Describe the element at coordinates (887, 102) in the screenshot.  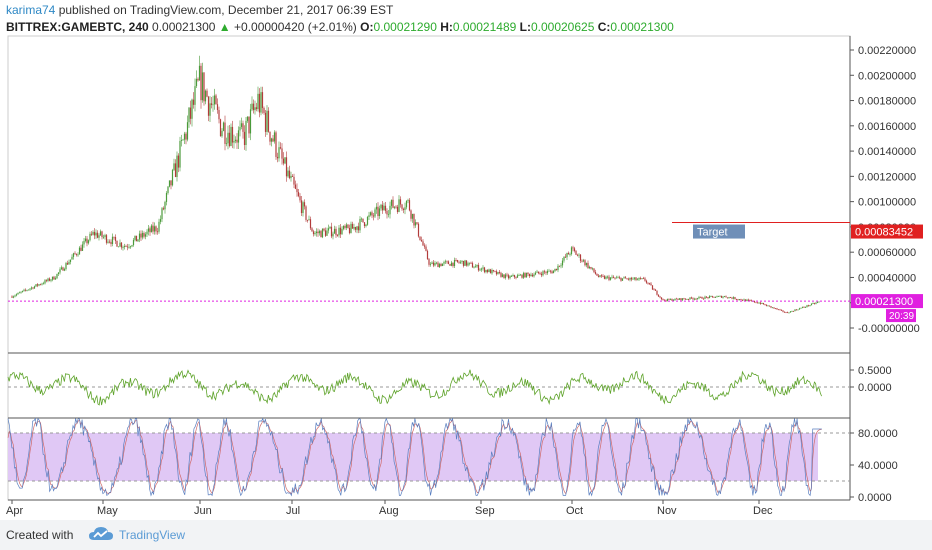
I see `price-tick-label: 0.00180000` at that location.